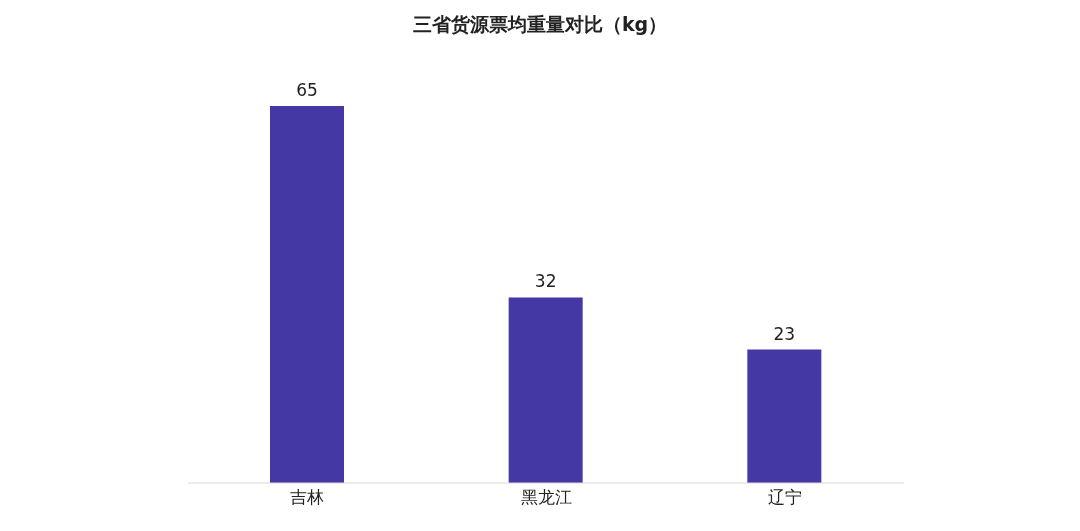  I want to click on chart-title: 三省货源票均重量对比（kg）, so click(540, 24).